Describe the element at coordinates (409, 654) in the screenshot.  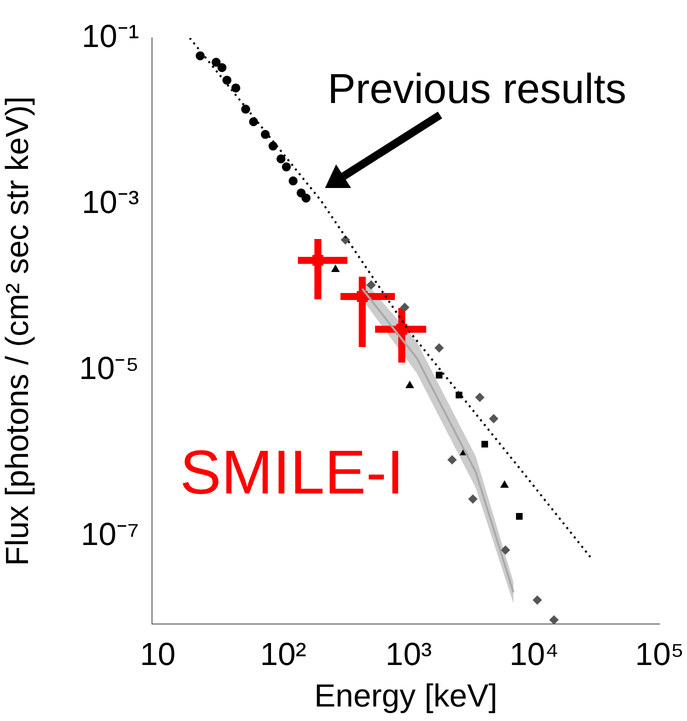
I see `x-tick-label: 10³` at that location.